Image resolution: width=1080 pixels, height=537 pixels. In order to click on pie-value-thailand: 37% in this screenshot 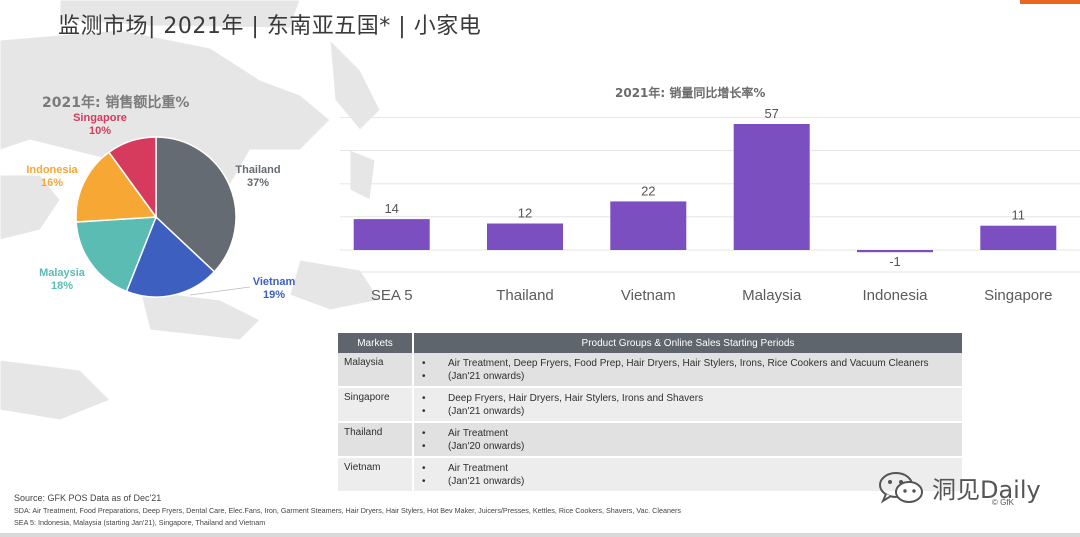, I will do `click(258, 183)`.